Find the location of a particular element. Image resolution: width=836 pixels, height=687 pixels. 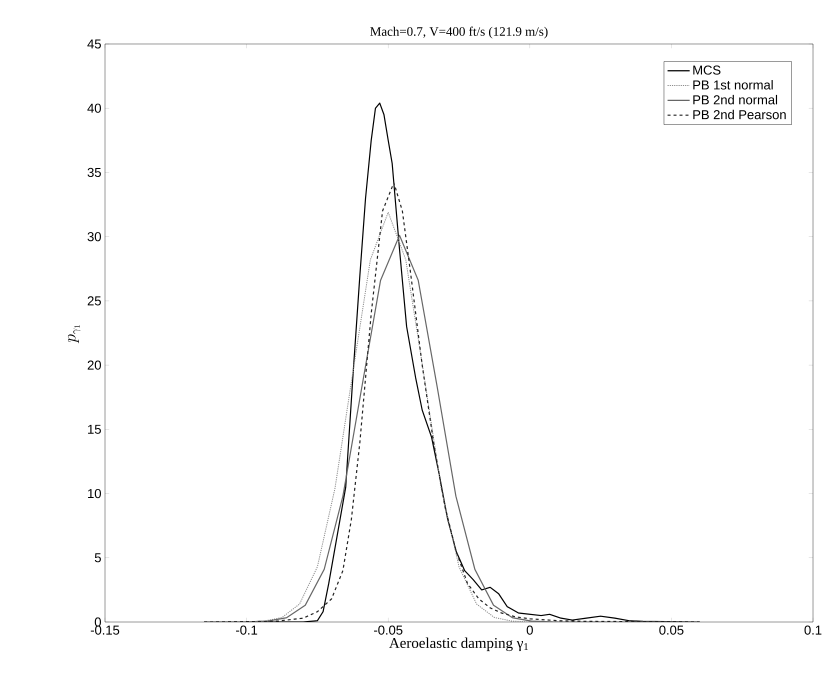

legend-label: PB 2nd normal is located at coordinates (735, 99).